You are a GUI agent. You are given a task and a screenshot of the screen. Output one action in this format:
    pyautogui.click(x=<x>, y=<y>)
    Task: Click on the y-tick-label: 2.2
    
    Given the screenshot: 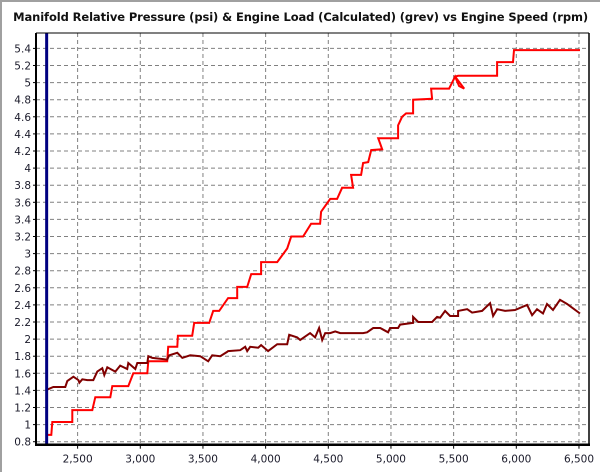 What is the action you would take?
    pyautogui.click(x=22, y=323)
    